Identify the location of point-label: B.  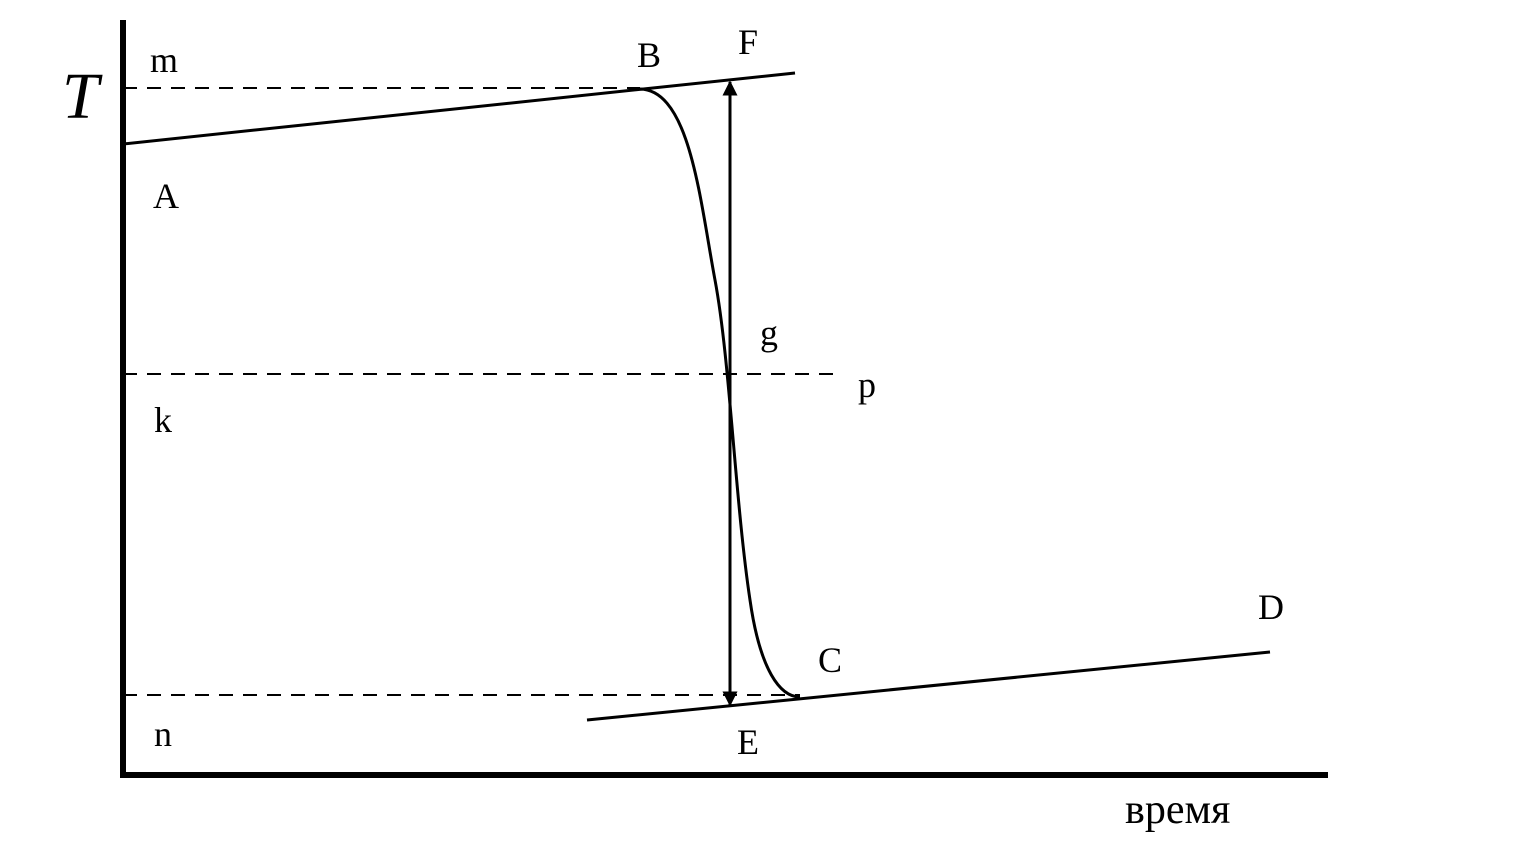
(649, 55).